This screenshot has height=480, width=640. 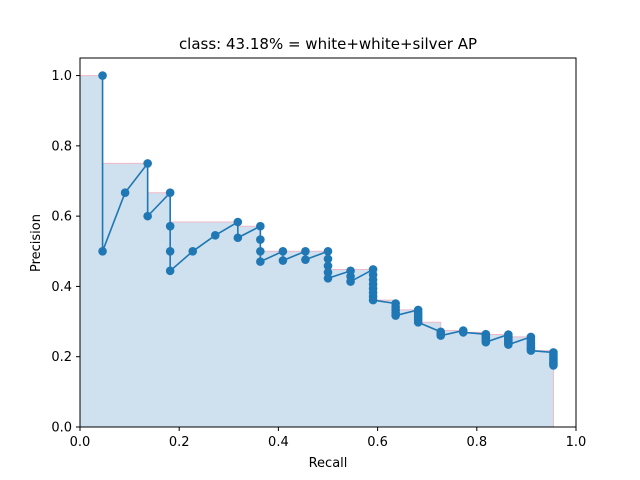 I want to click on y-tick-label: 0.8, so click(x=61, y=146).